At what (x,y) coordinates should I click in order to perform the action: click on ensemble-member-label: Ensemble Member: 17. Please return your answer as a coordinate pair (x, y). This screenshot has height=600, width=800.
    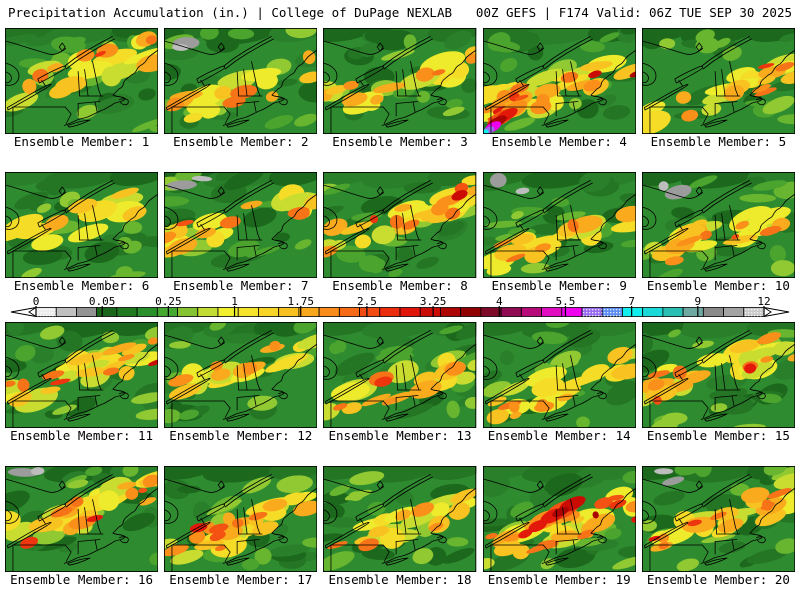
    Looking at the image, I should click on (241, 579).